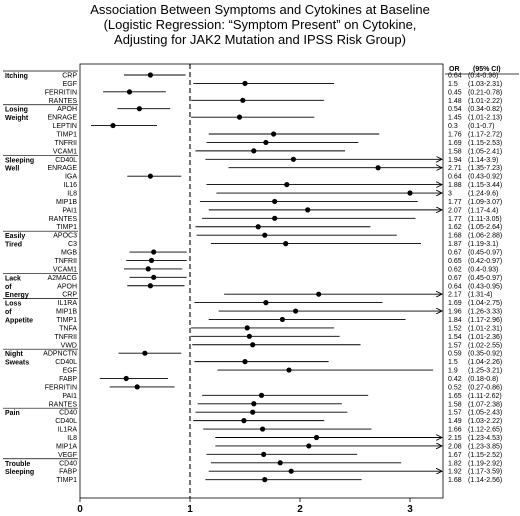  What do you see at coordinates (485, 320) in the screenshot?
I see `ci-value: (1.17-2.96)` at bounding box center [485, 320].